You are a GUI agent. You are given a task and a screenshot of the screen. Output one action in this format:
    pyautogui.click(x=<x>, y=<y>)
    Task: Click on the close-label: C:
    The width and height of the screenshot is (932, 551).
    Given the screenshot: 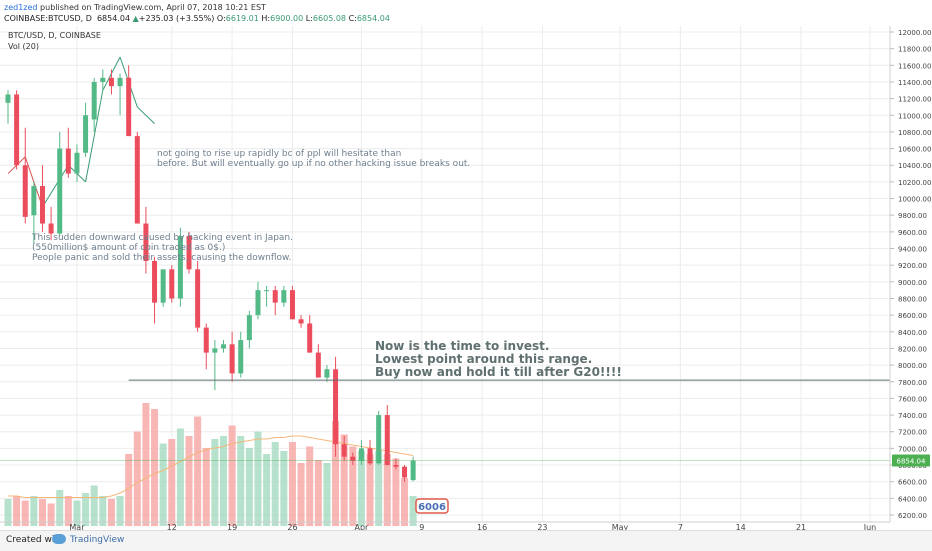 What is the action you would take?
    pyautogui.click(x=352, y=18)
    